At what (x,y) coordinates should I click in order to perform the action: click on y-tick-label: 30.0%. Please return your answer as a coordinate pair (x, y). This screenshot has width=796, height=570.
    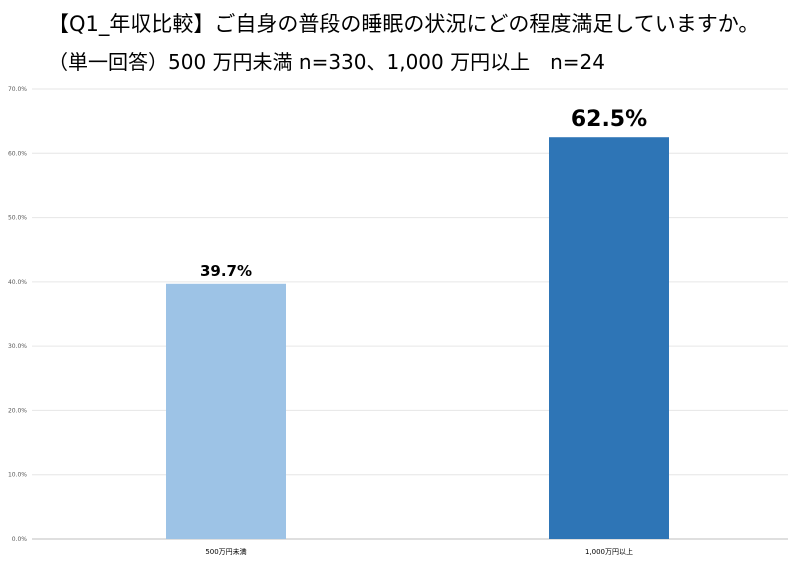
    Looking at the image, I should click on (17, 346).